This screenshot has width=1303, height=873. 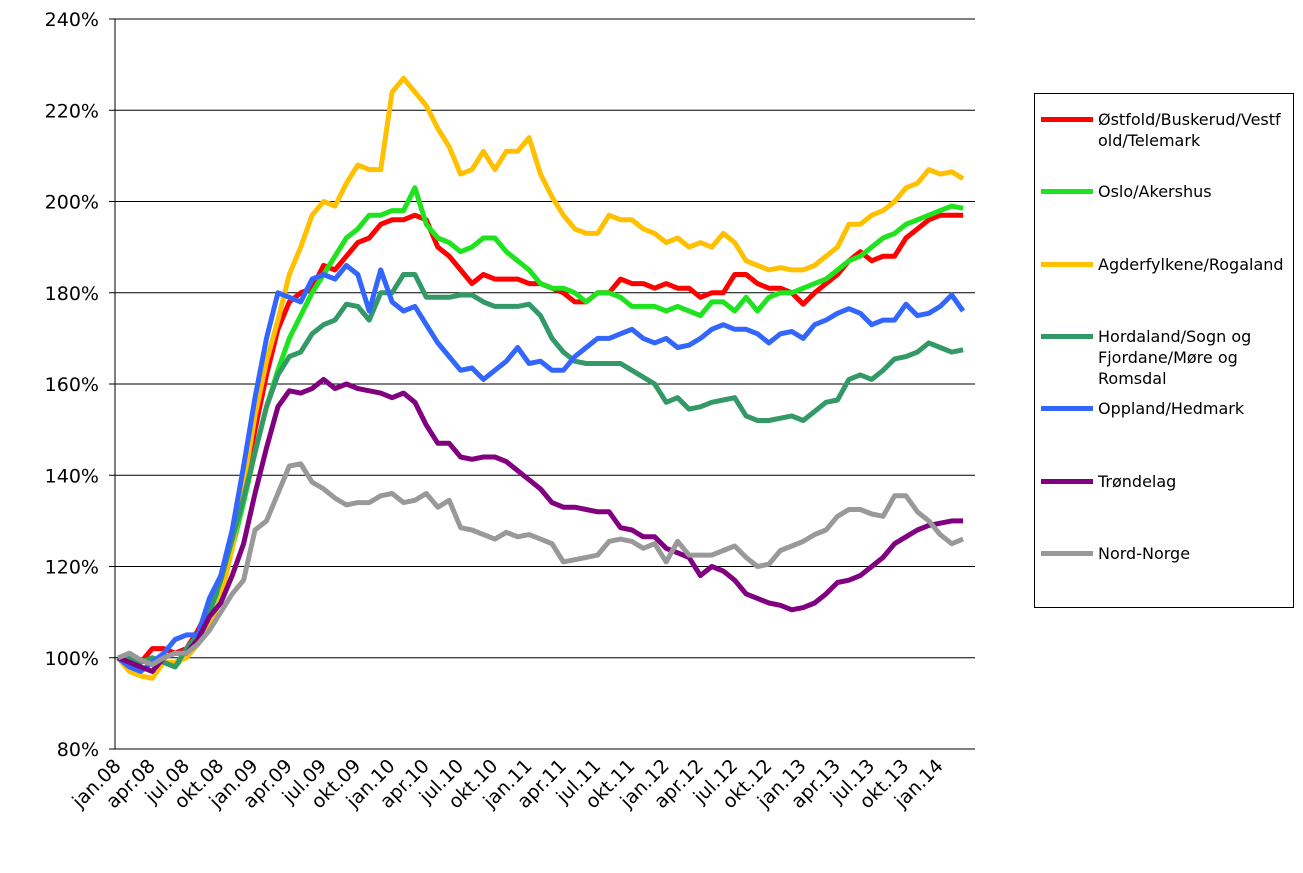 What do you see at coordinates (1189, 130) in the screenshot?
I see `legend-label: Østfold/Buskerud/Vestfold/Telemark` at bounding box center [1189, 130].